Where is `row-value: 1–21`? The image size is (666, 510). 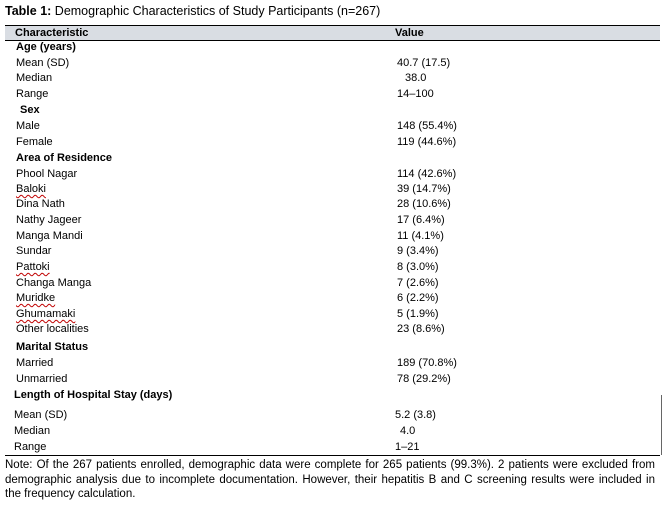 row-value: 1–21 is located at coordinates (407, 447).